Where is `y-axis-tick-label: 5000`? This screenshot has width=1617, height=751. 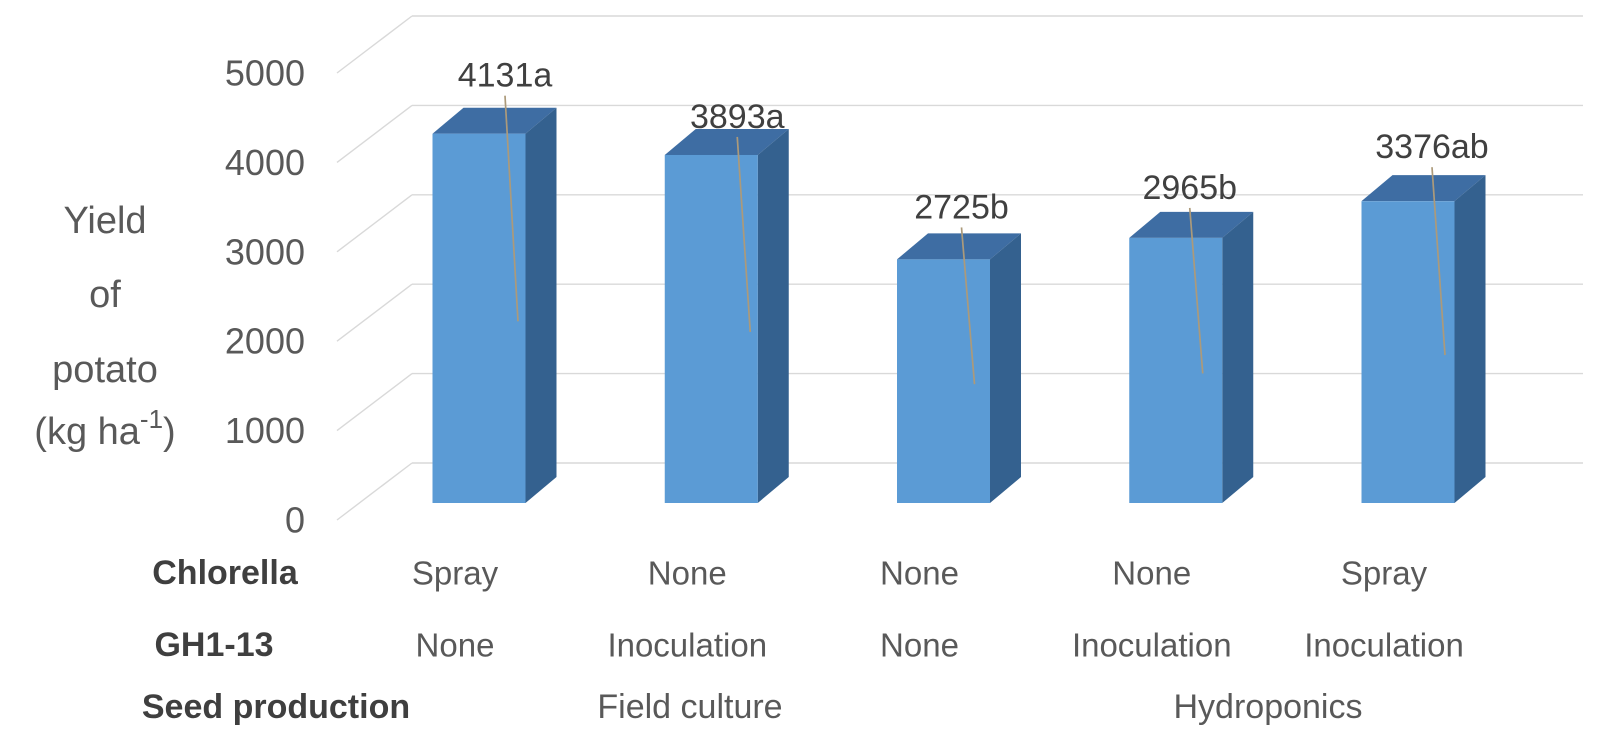 y-axis-tick-label: 5000 is located at coordinates (265, 73).